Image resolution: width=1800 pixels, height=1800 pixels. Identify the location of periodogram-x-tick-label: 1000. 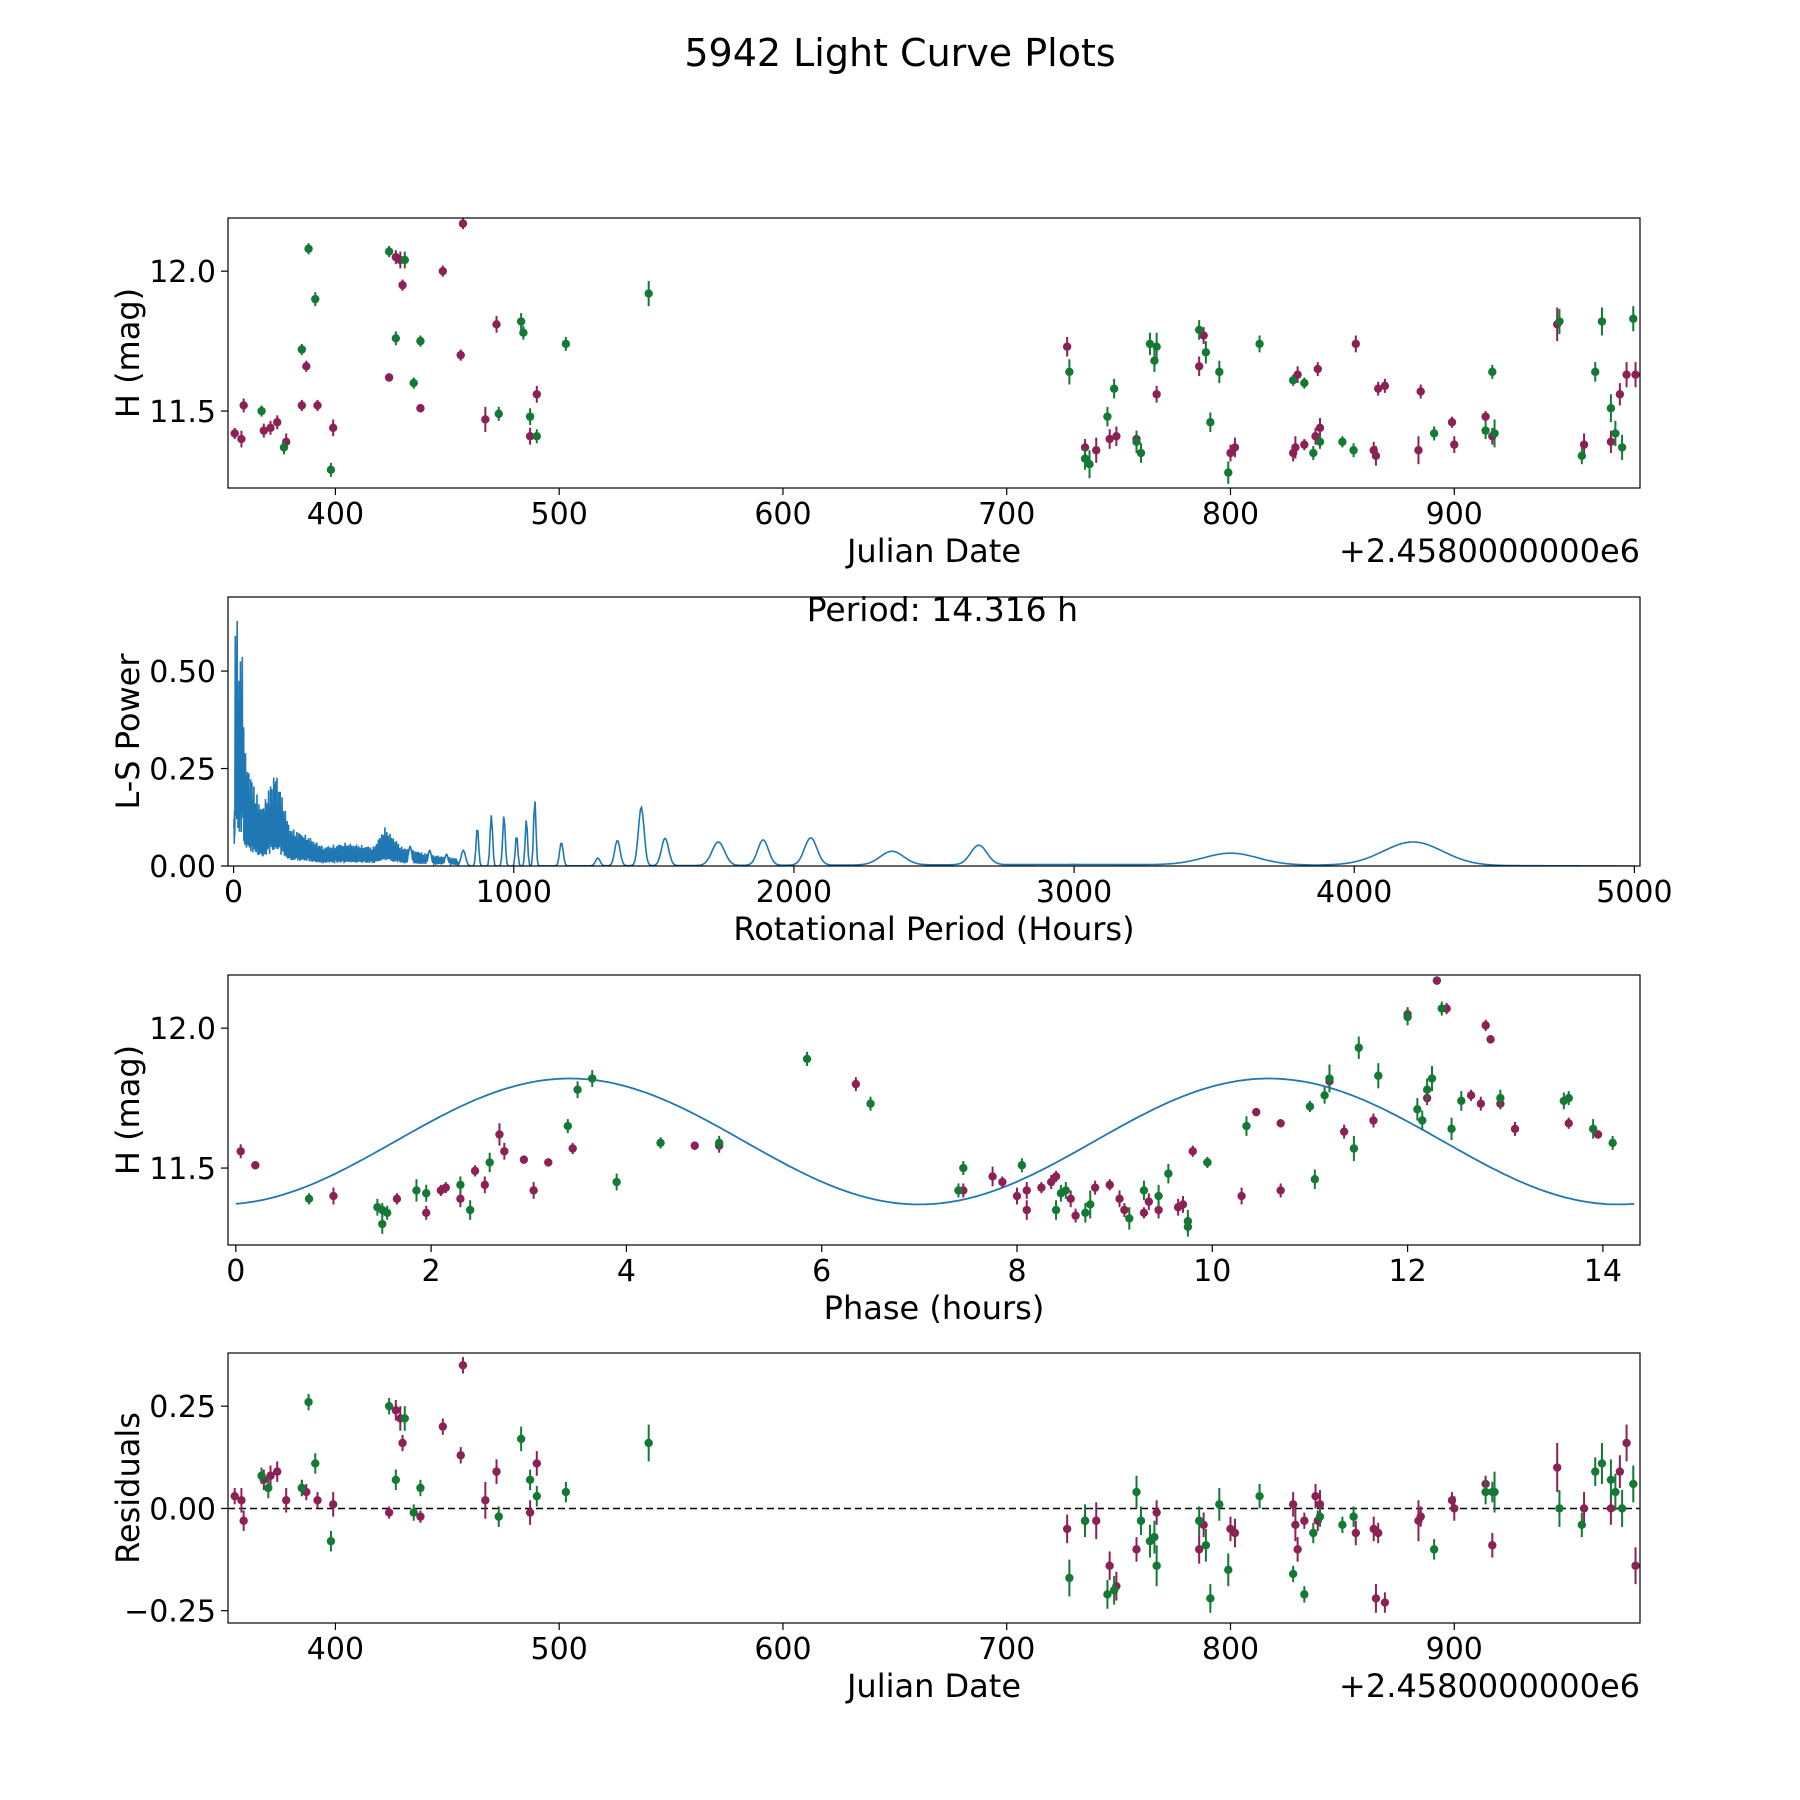
(514, 892).